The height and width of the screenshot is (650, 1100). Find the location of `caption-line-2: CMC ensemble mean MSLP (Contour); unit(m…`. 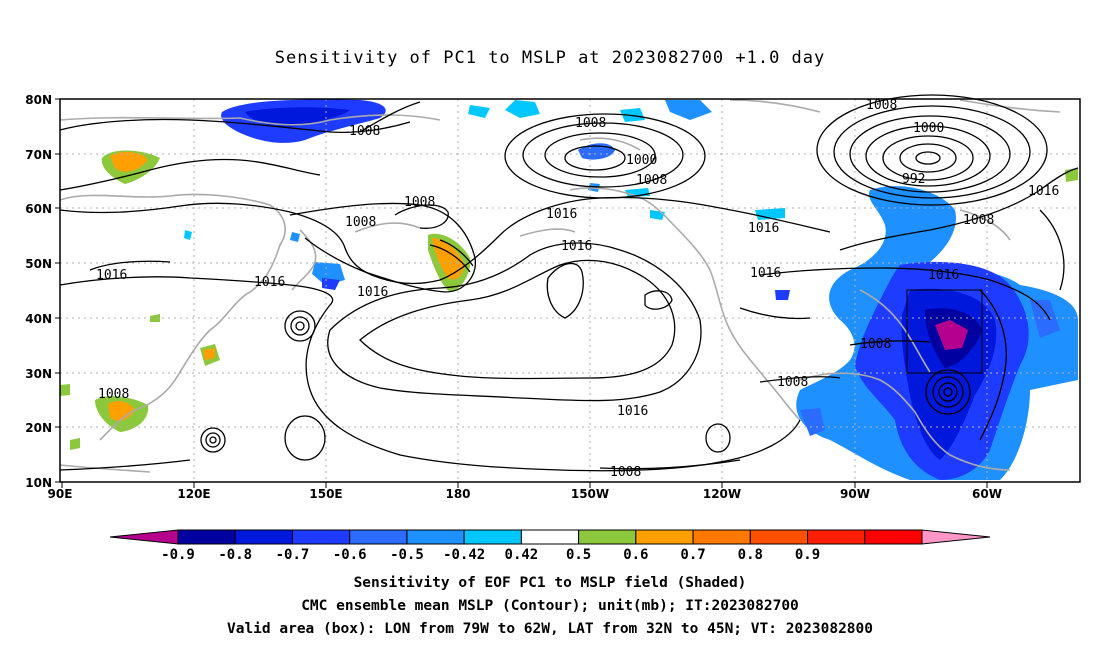

caption-line-2: CMC ensemble mean MSLP (Contour); unit(m… is located at coordinates (550, 606).